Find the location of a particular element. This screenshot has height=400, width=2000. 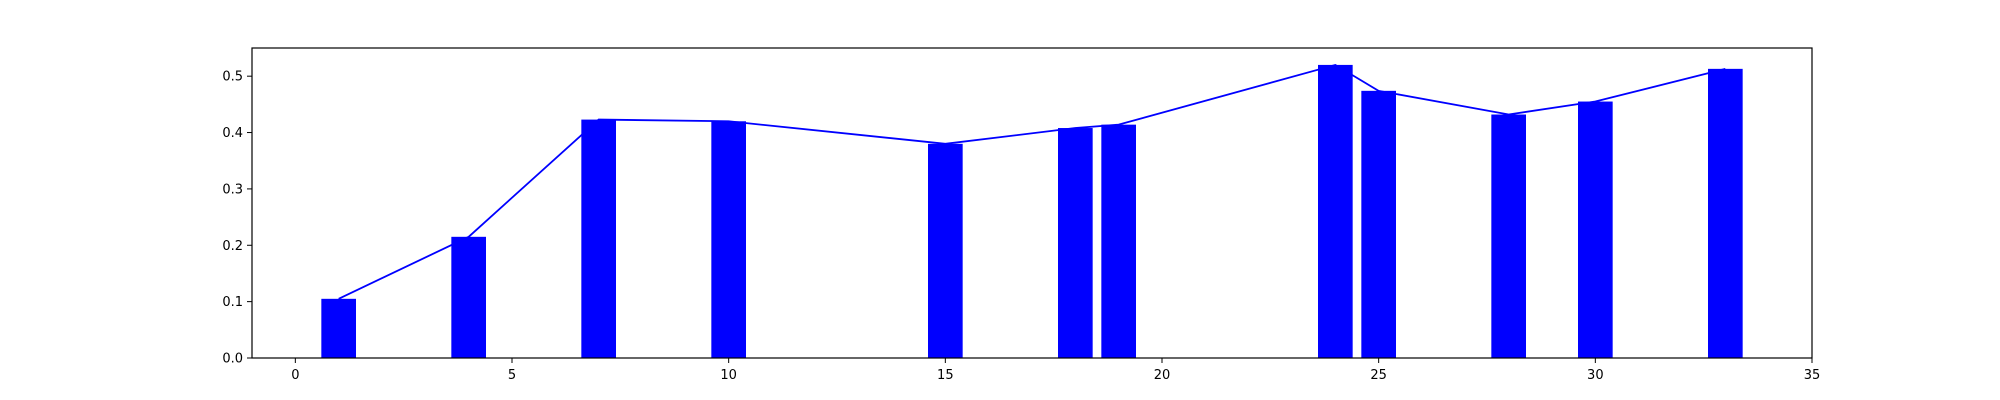

x-tick-label-35: 35 is located at coordinates (1812, 375).